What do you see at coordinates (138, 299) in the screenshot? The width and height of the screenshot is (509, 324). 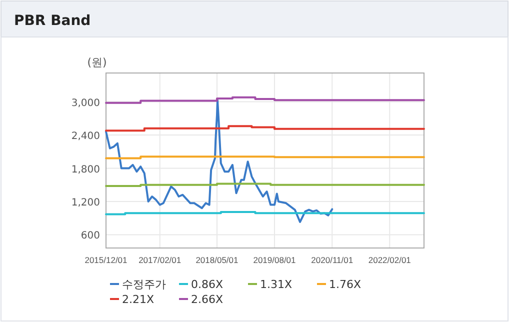 I see `legend-label: 2.21X` at bounding box center [138, 299].